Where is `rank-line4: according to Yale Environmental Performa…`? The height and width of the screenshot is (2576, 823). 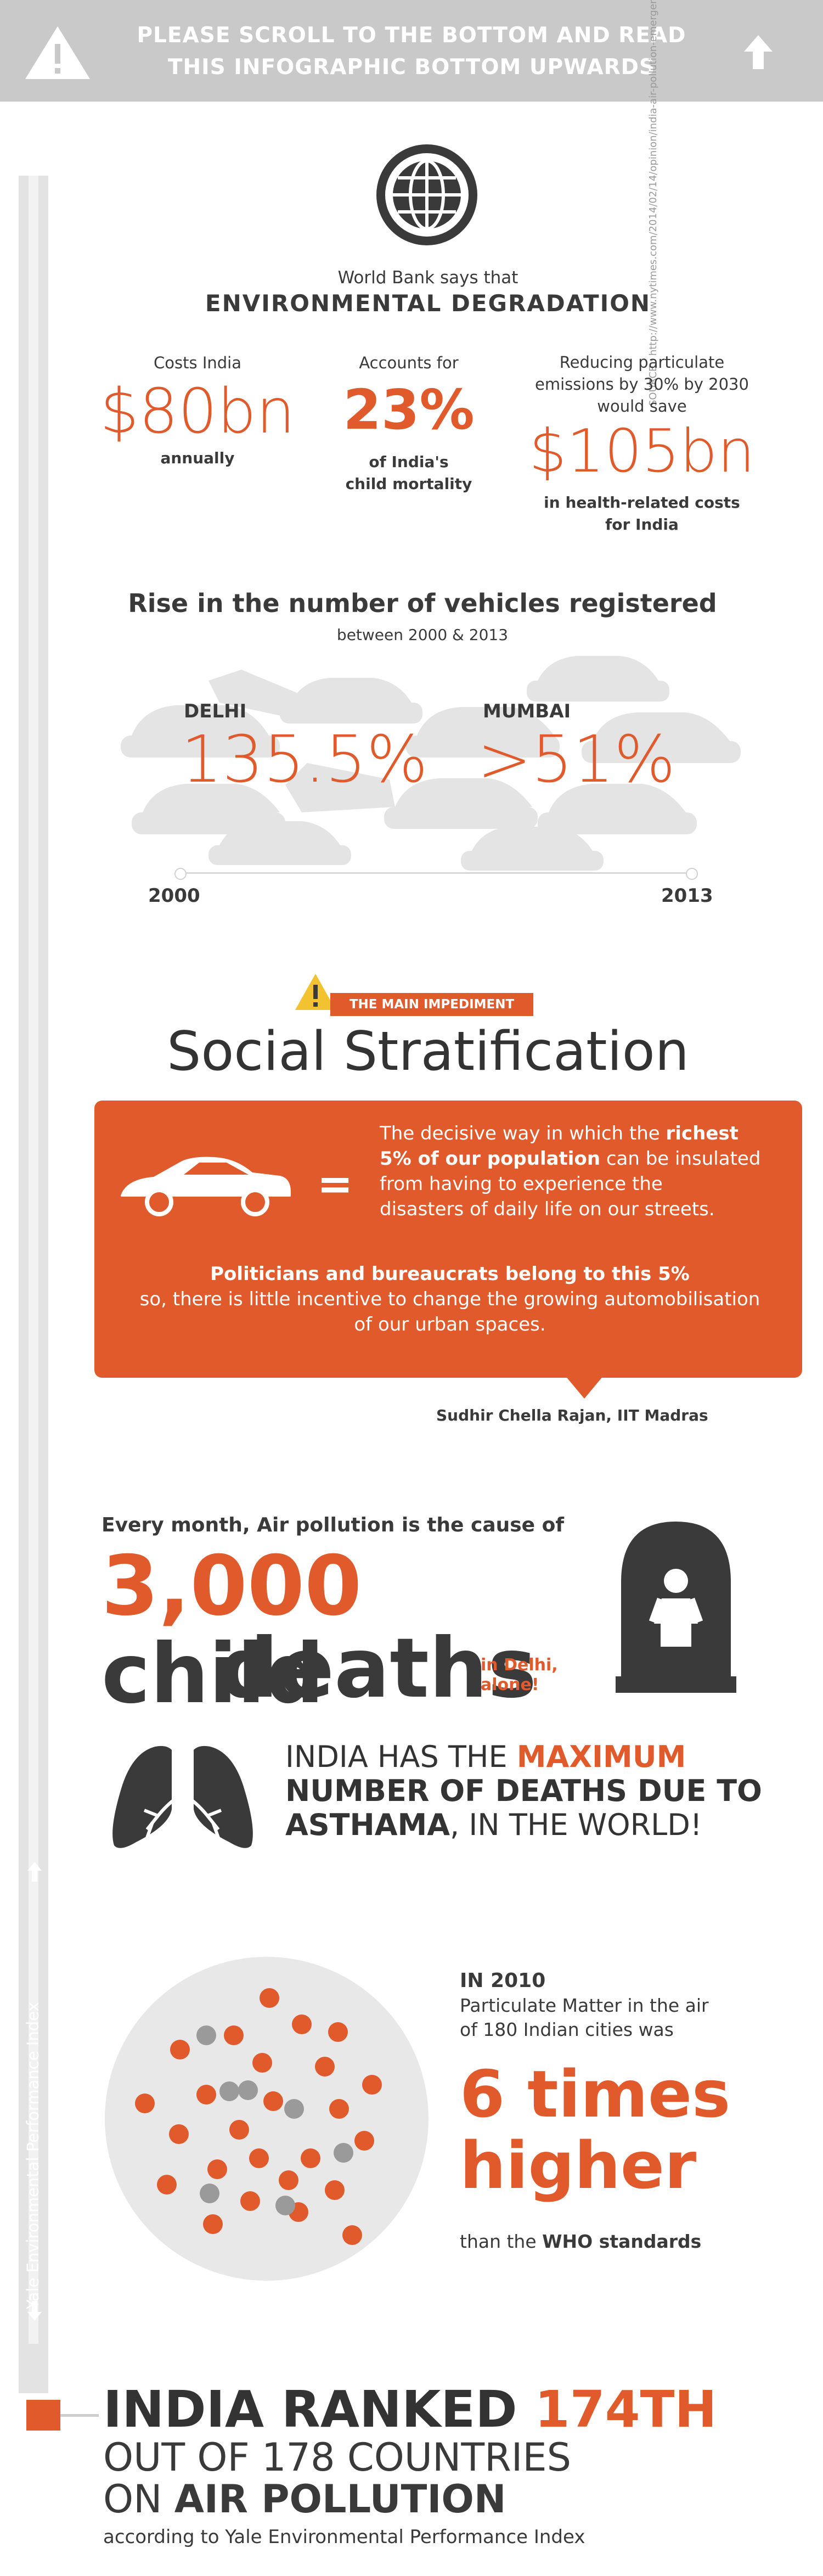 rank-line4: according to Yale Environmental Performa… is located at coordinates (344, 2537).